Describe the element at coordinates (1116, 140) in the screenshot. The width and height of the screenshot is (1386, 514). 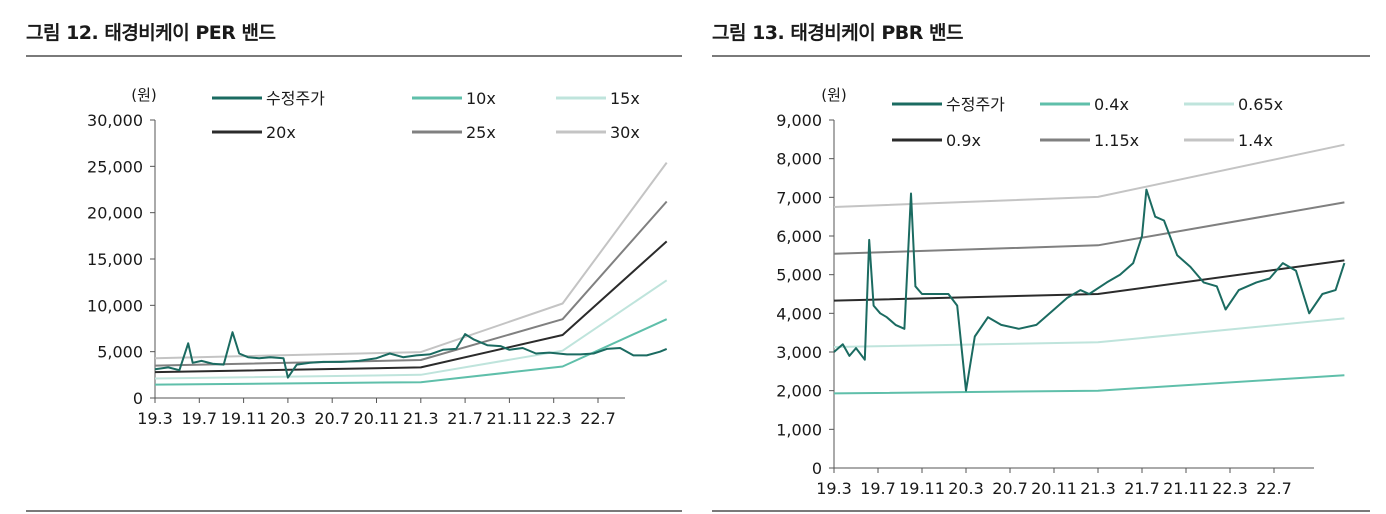
I see `legend-label: 1.15x` at that location.